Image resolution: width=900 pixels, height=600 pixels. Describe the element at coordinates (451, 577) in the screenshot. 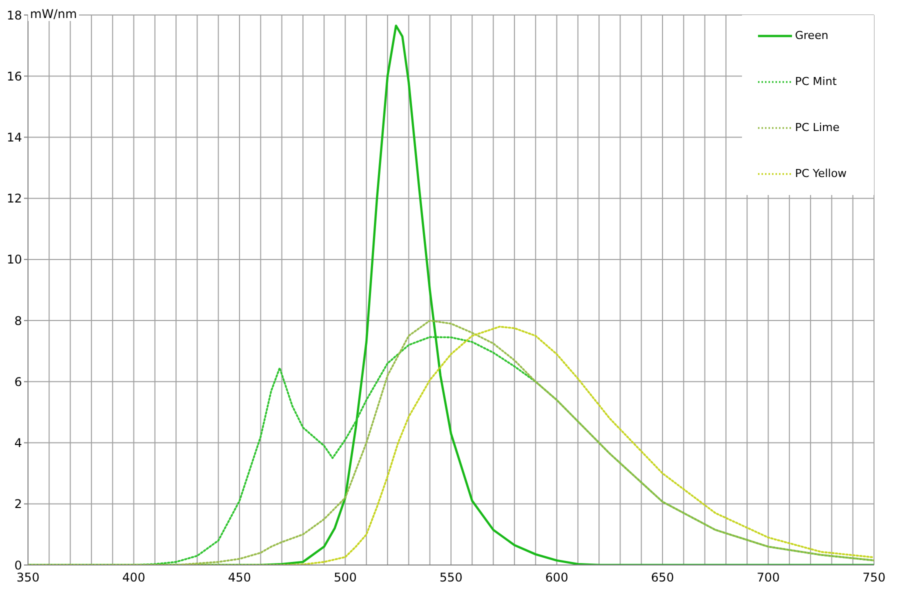

I see `x-tick-label: 550` at that location.